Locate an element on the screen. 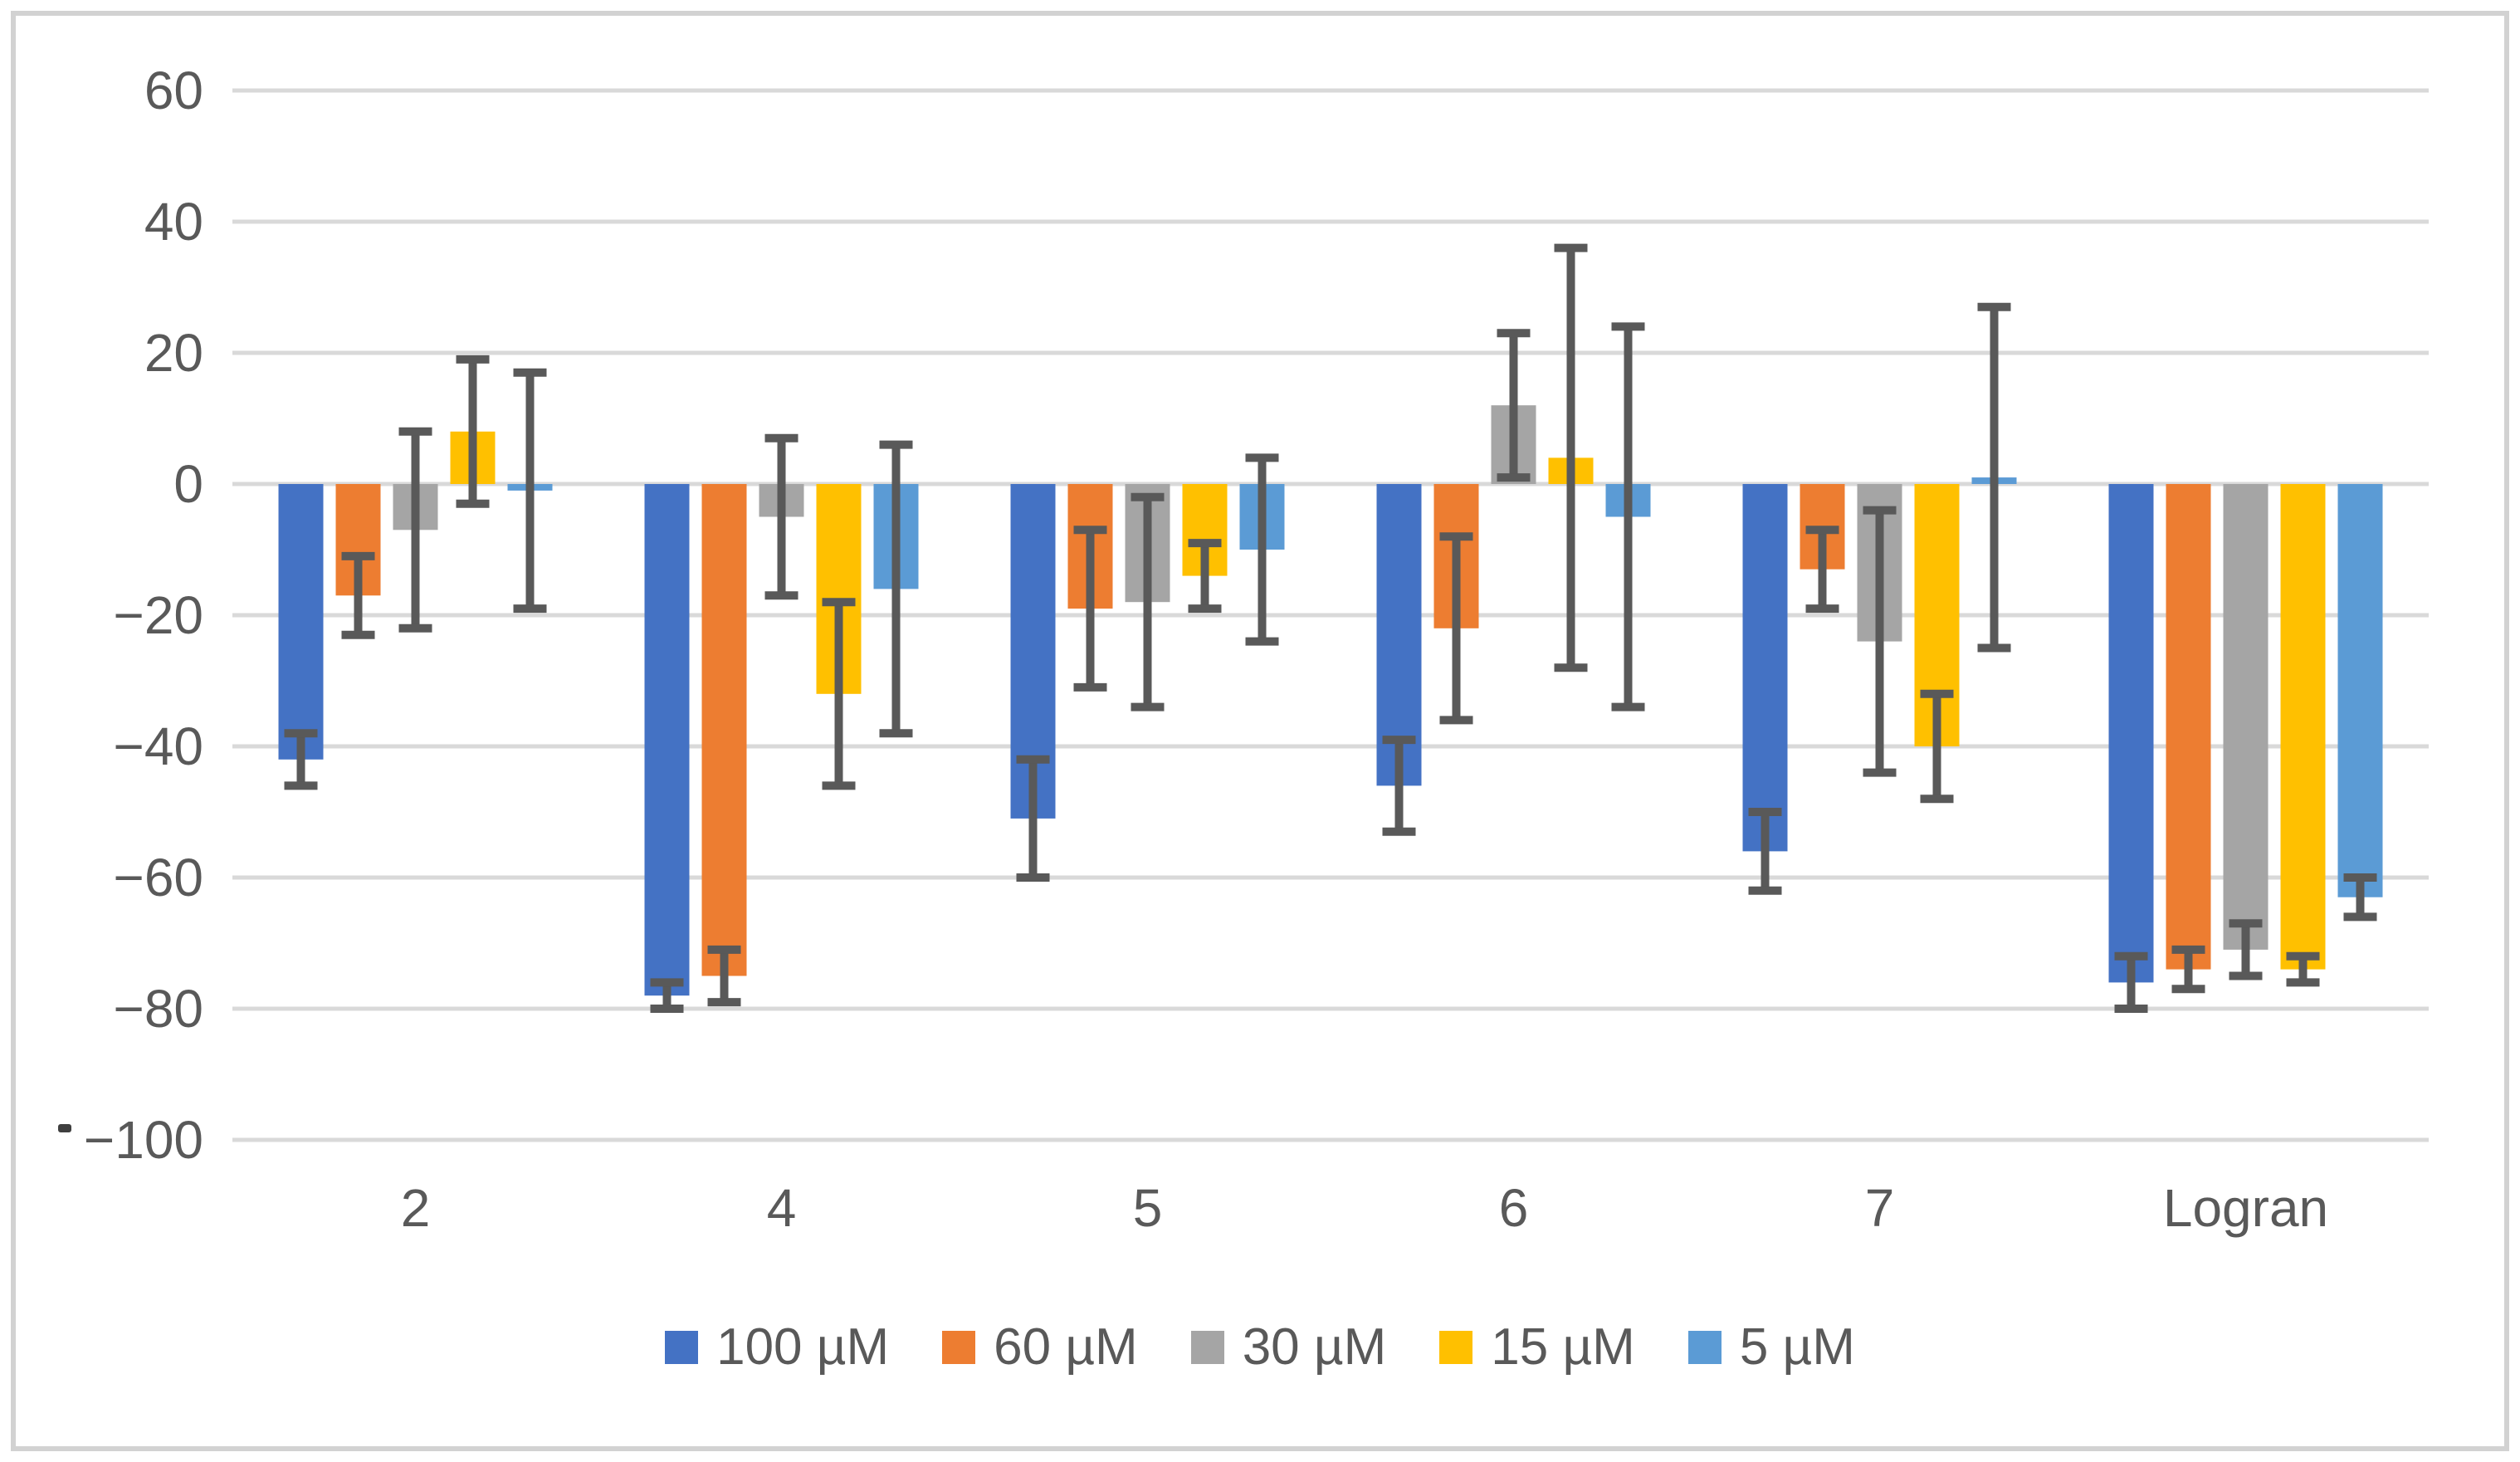  ytick-label: −100 is located at coordinates (143, 1140).